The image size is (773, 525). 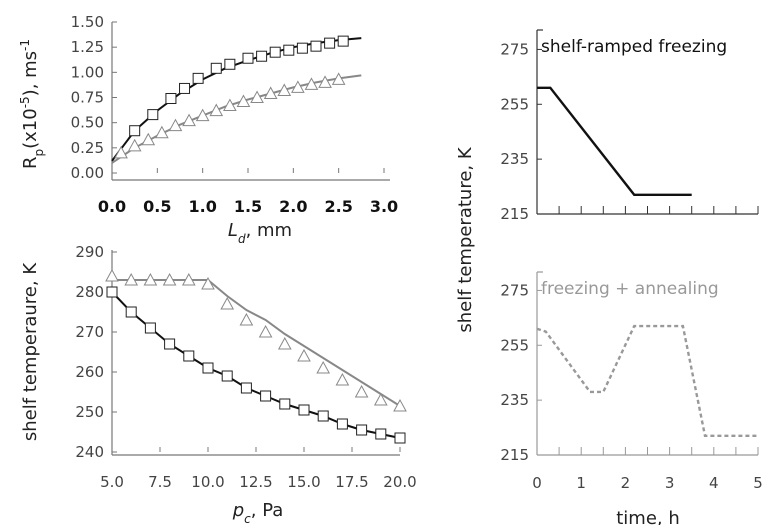 What do you see at coordinates (89, 252) in the screenshot?
I see `y-tick-label: 290` at bounding box center [89, 252].